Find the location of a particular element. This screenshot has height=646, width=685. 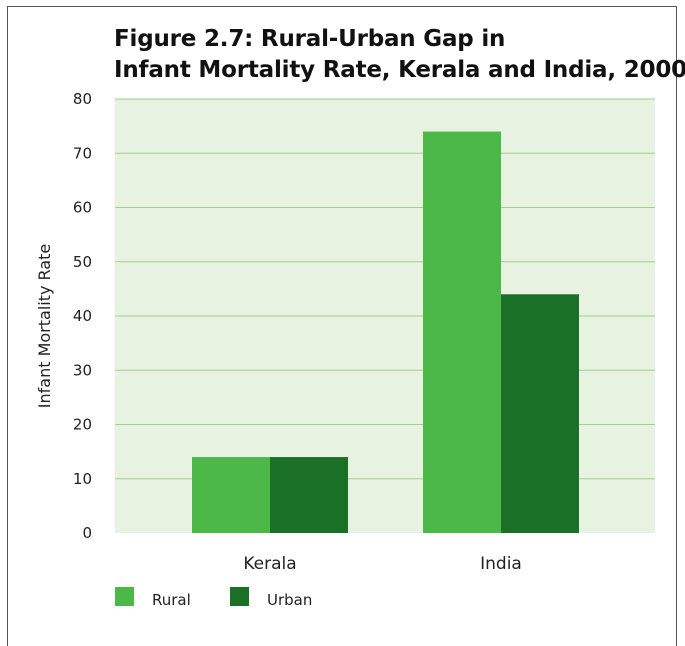

bar-urban-india is located at coordinates (540, 413).